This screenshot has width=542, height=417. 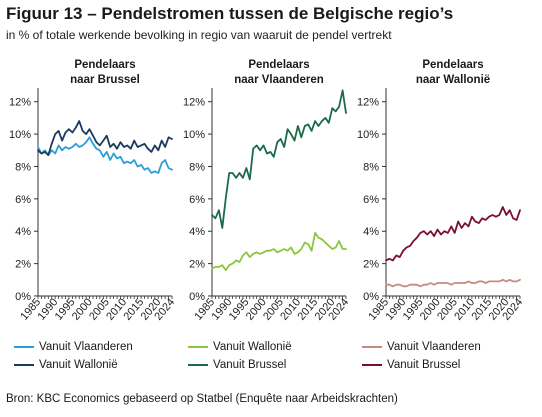 I want to click on legend-swatch-bxl-to-wal, so click(x=372, y=365).